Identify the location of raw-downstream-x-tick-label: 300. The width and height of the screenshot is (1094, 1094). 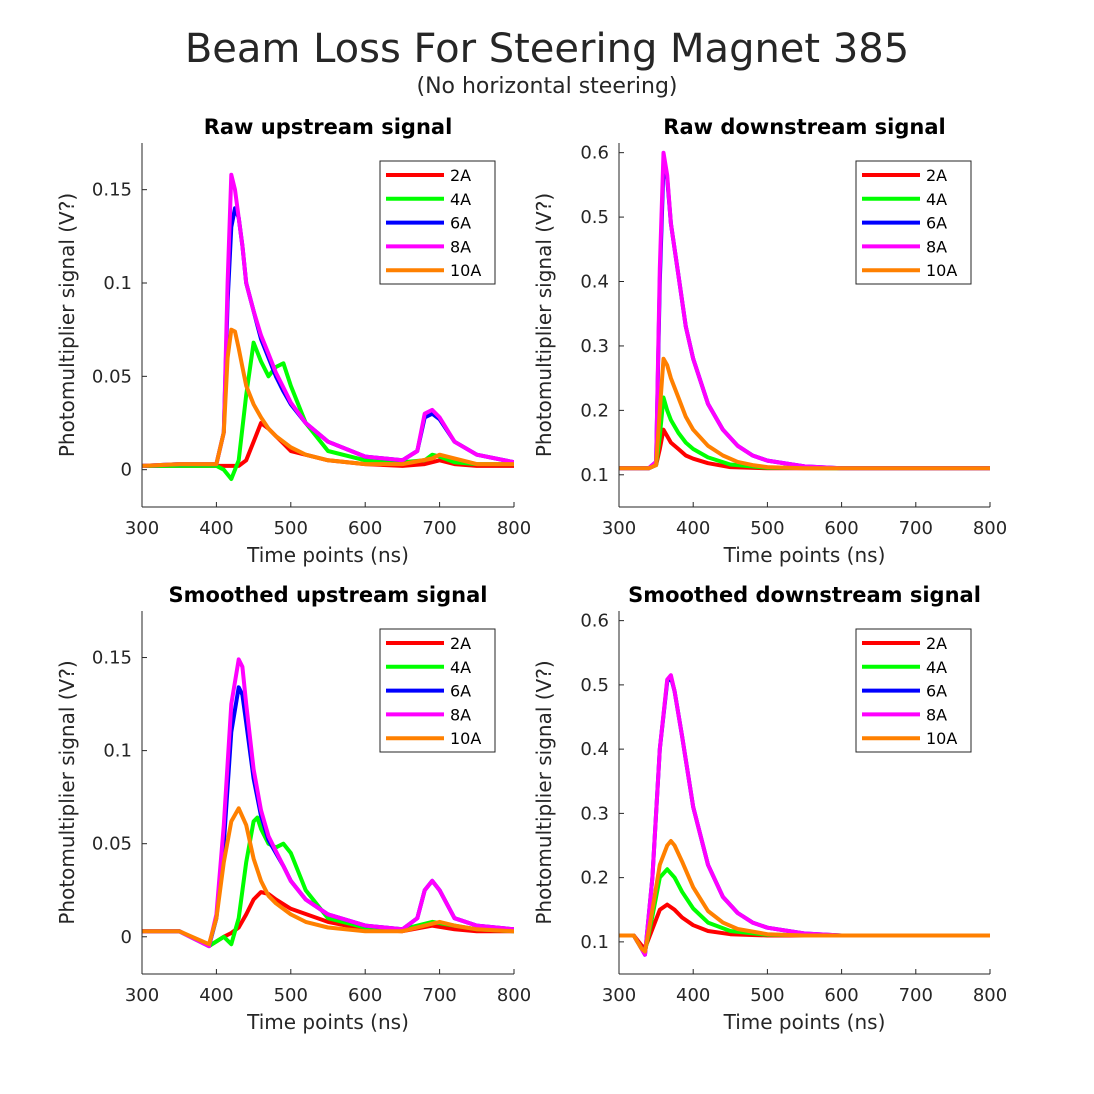
(619, 528).